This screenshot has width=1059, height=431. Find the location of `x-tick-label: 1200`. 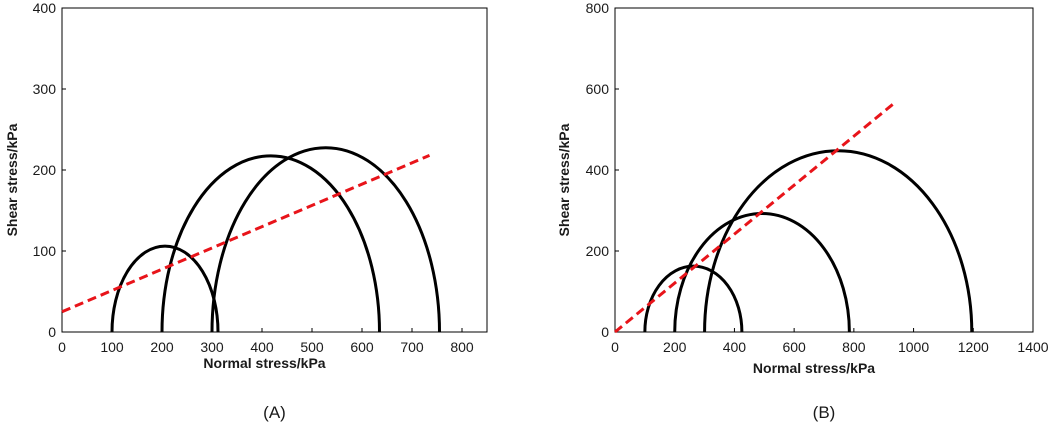

x-tick-label: 1200 is located at coordinates (973, 347).